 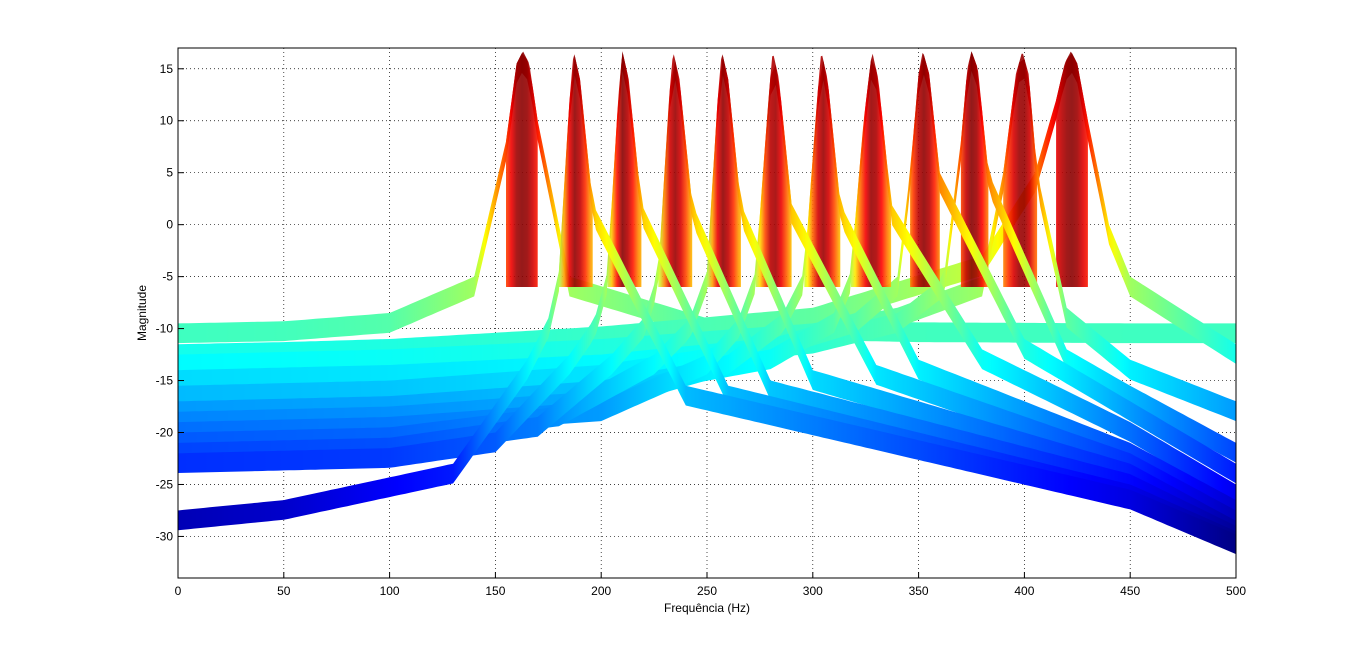 I want to click on y-tick-label: -10, so click(x=165, y=329).